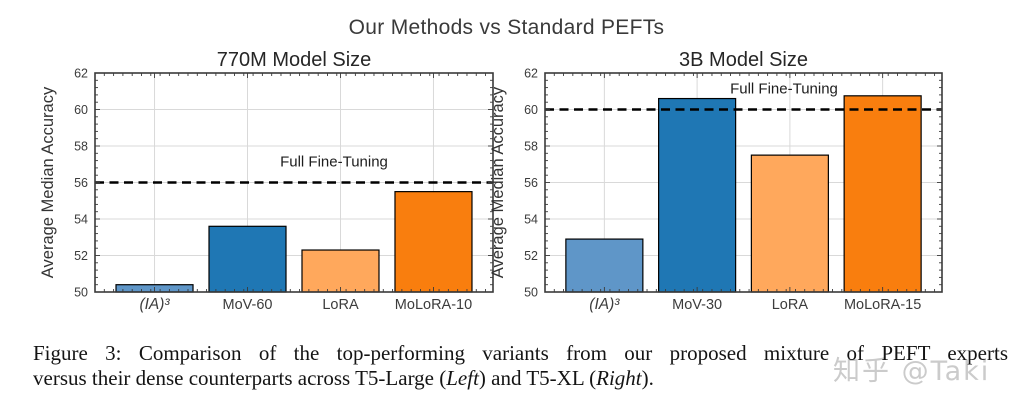 The height and width of the screenshot is (406, 1013). Describe the element at coordinates (912, 371) in the screenshot. I see `watermark: 知乎 @Taki` at that location.